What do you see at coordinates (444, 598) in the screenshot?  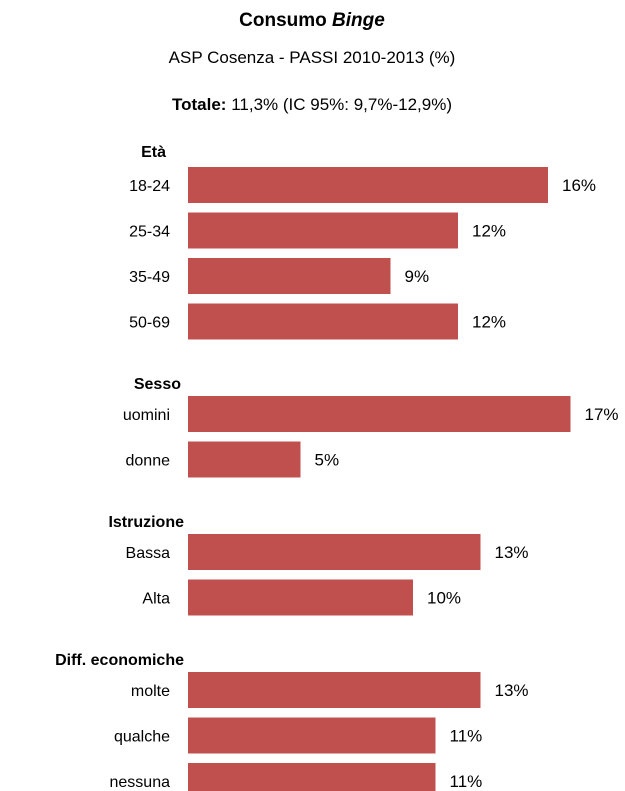 I see `data-label: 10%` at bounding box center [444, 598].